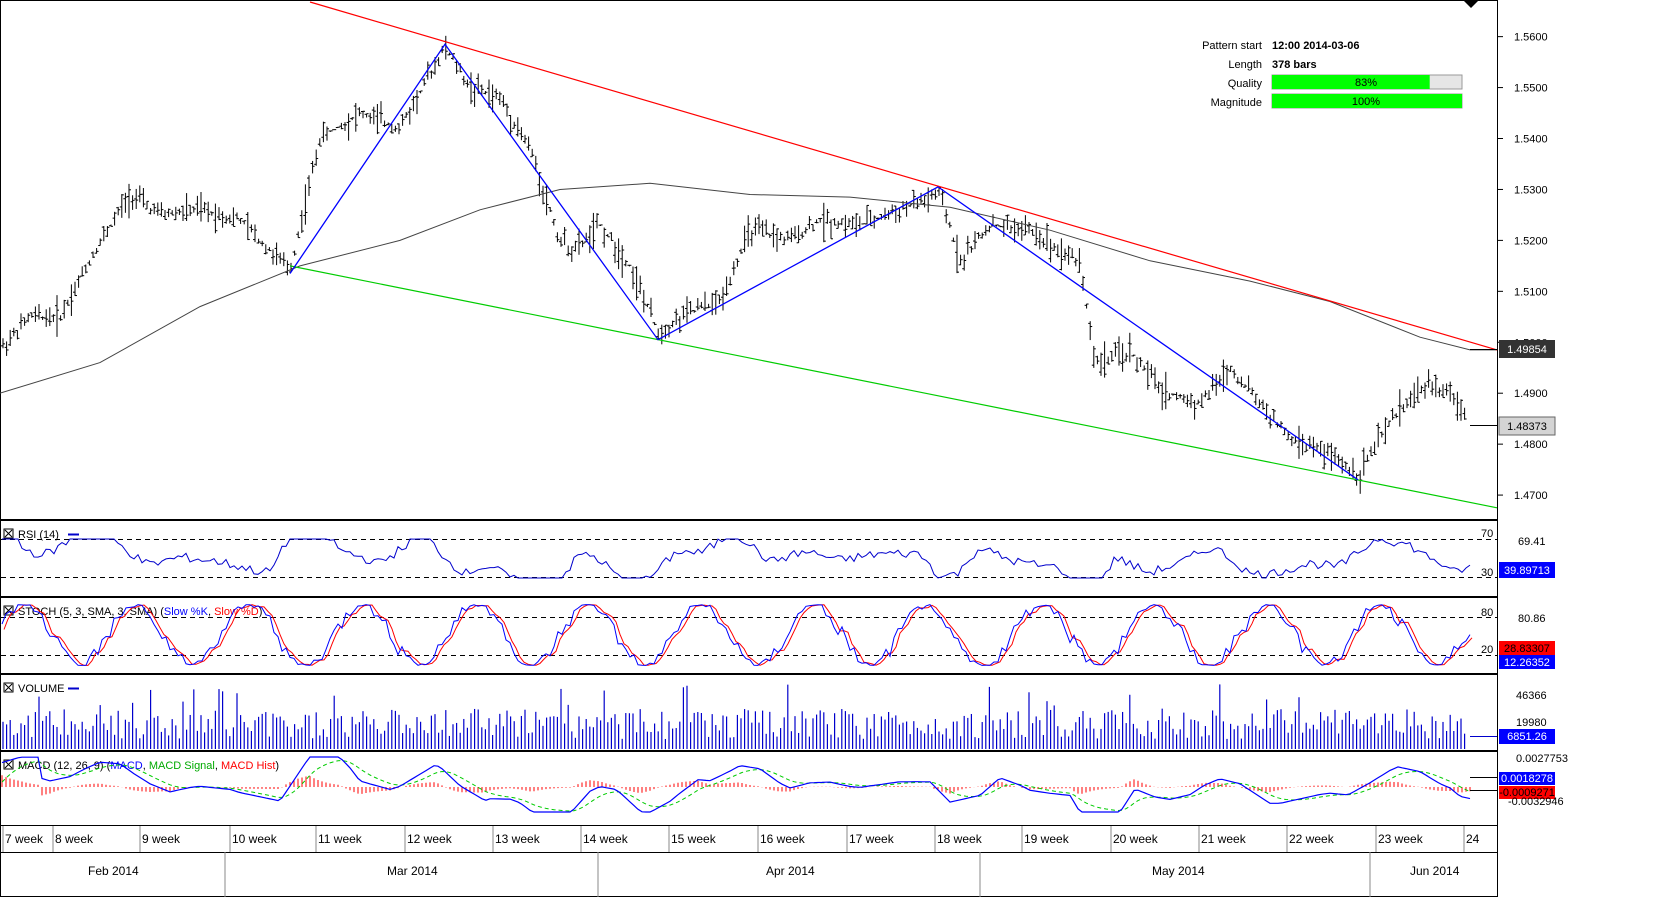 Image resolution: width=1655 pixels, height=902 pixels. Describe the element at coordinates (1312, 839) in the screenshot. I see `week-label: 22 week` at that location.